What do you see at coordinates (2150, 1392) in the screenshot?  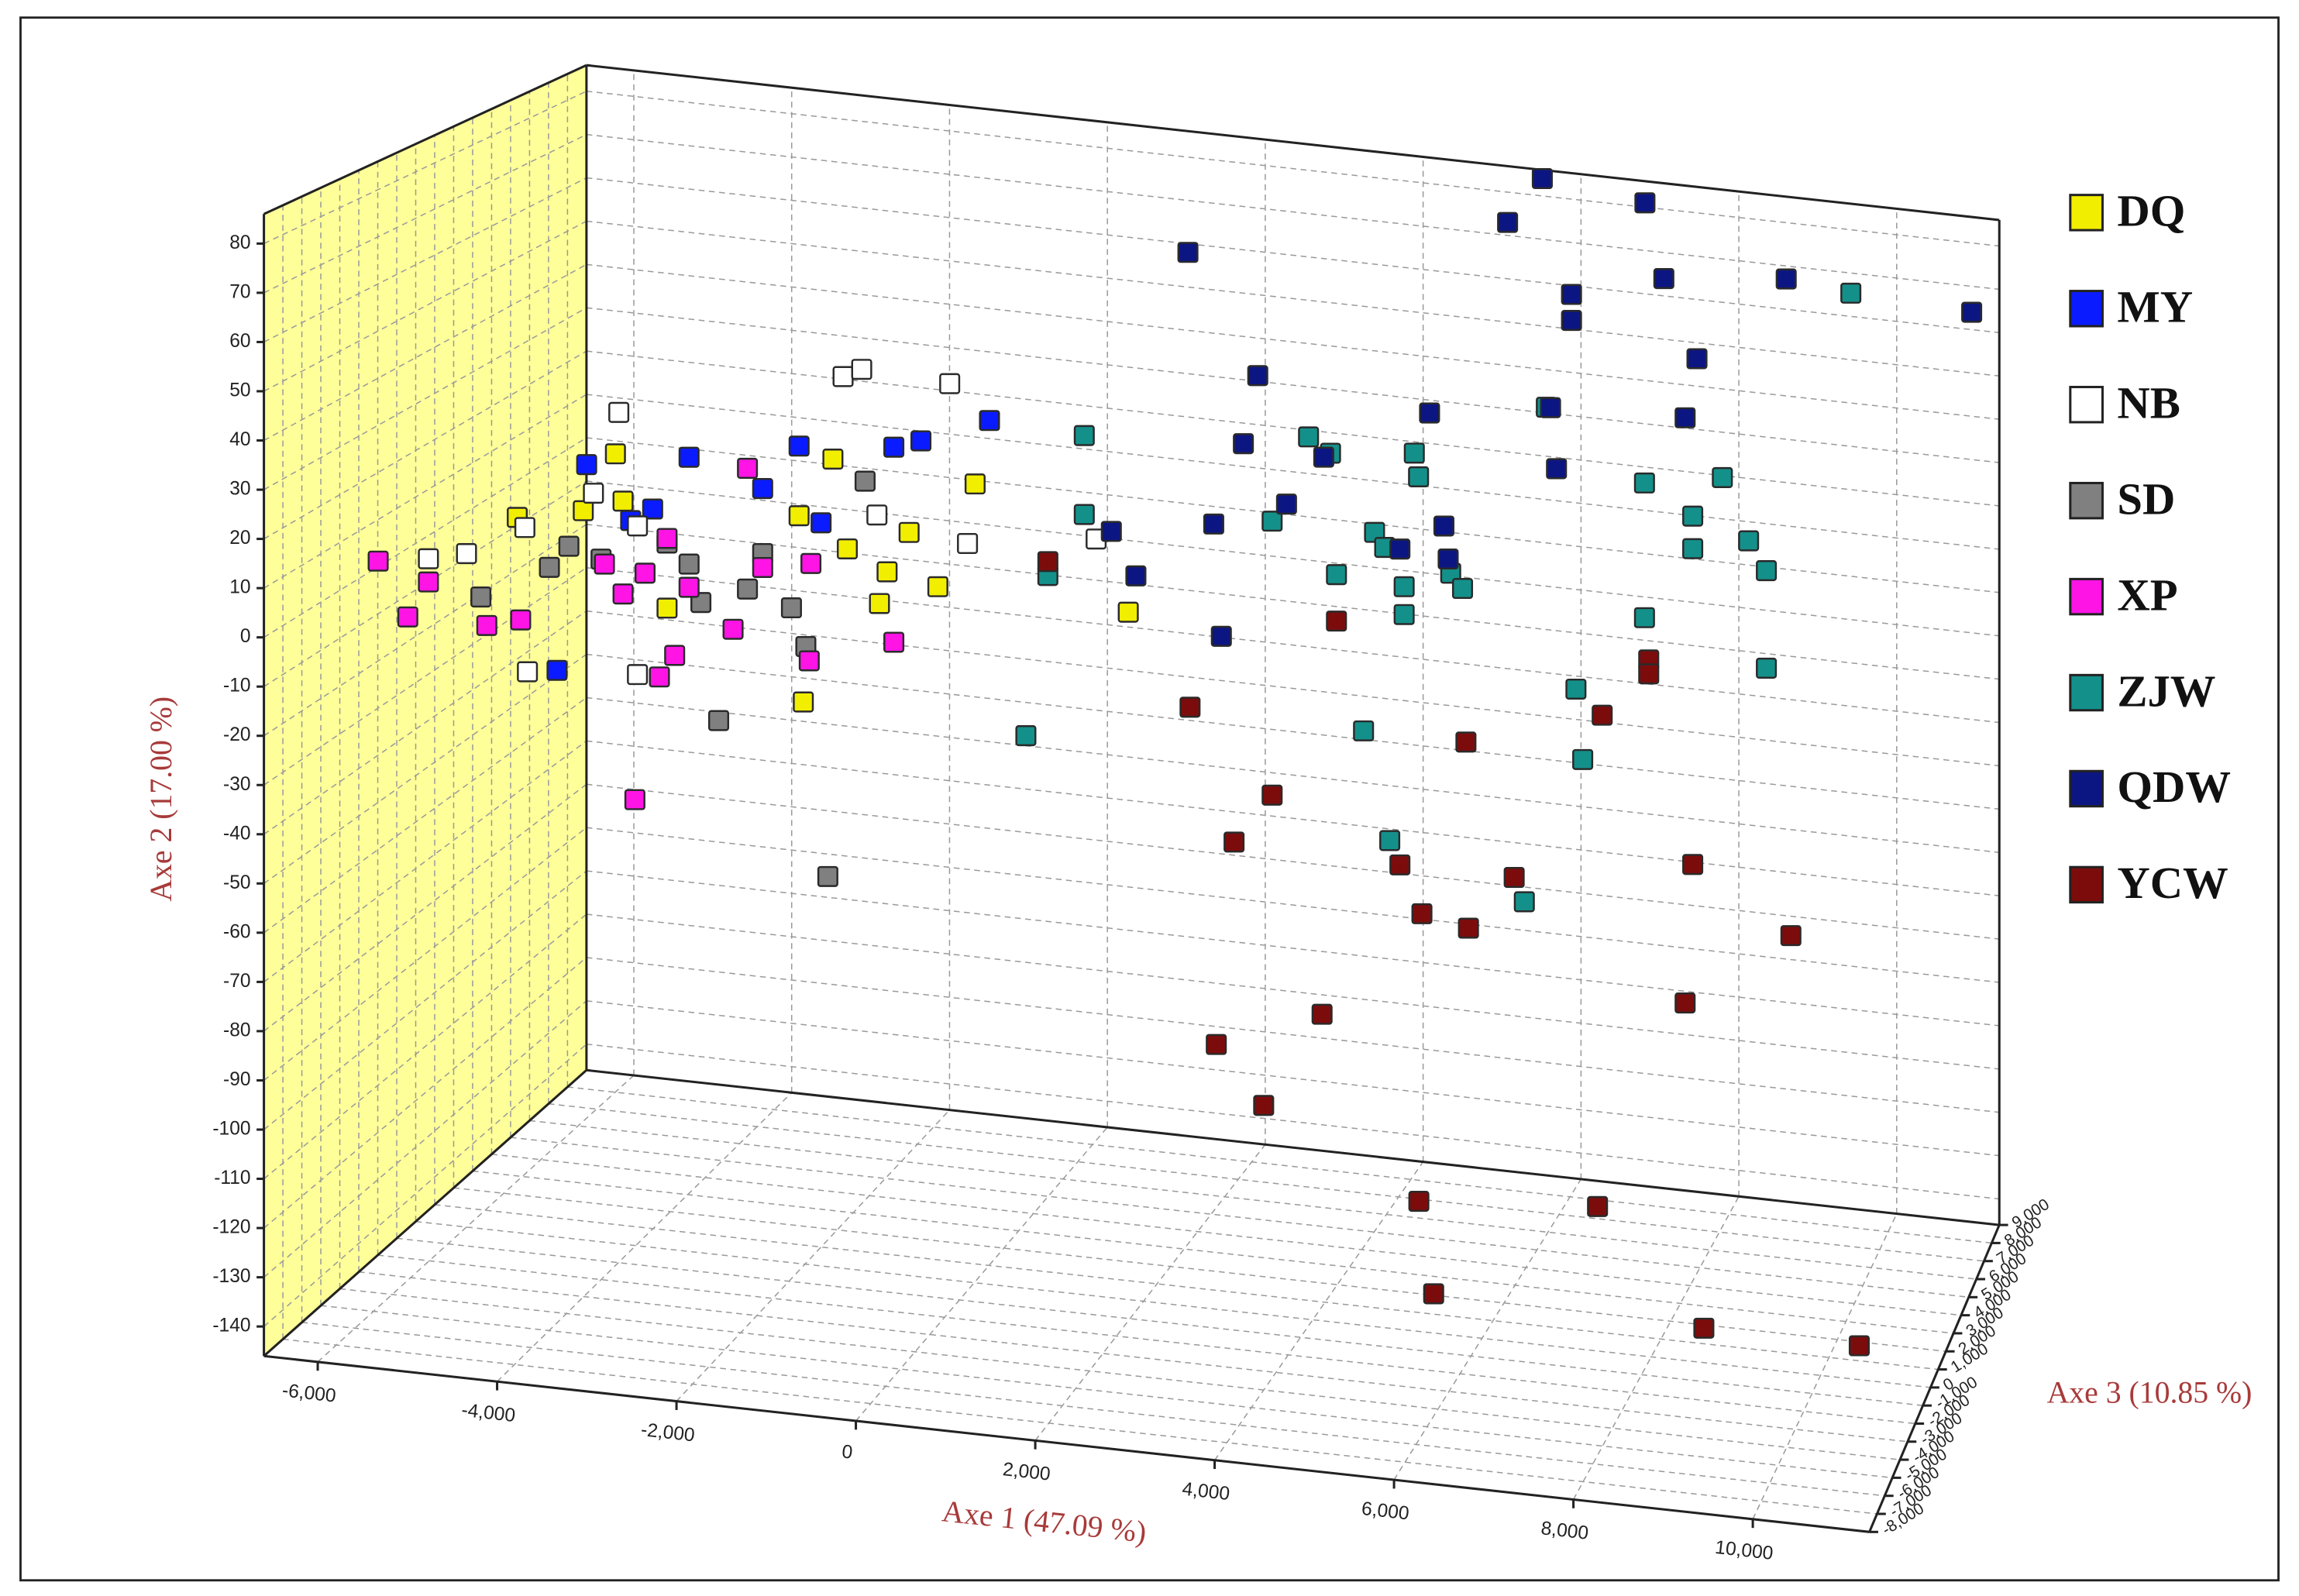 I see `z-axis-title: Axe 3 (10.85 %)` at bounding box center [2150, 1392].